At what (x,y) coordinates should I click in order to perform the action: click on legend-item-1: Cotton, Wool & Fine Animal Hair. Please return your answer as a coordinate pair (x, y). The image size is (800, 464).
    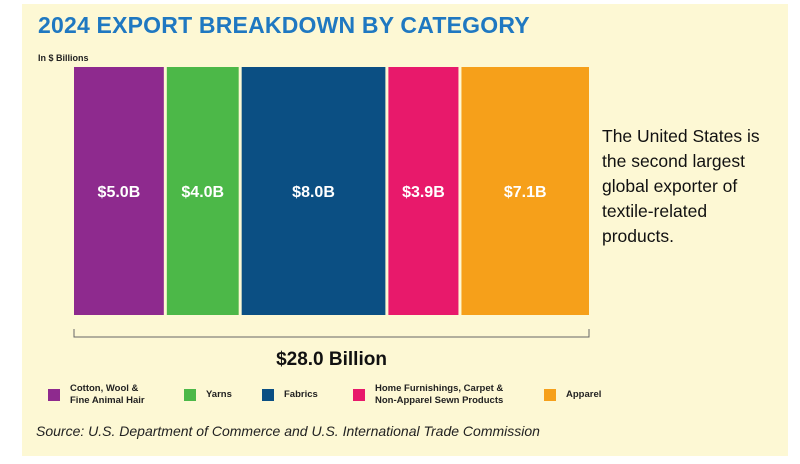
    Looking at the image, I should click on (96, 395).